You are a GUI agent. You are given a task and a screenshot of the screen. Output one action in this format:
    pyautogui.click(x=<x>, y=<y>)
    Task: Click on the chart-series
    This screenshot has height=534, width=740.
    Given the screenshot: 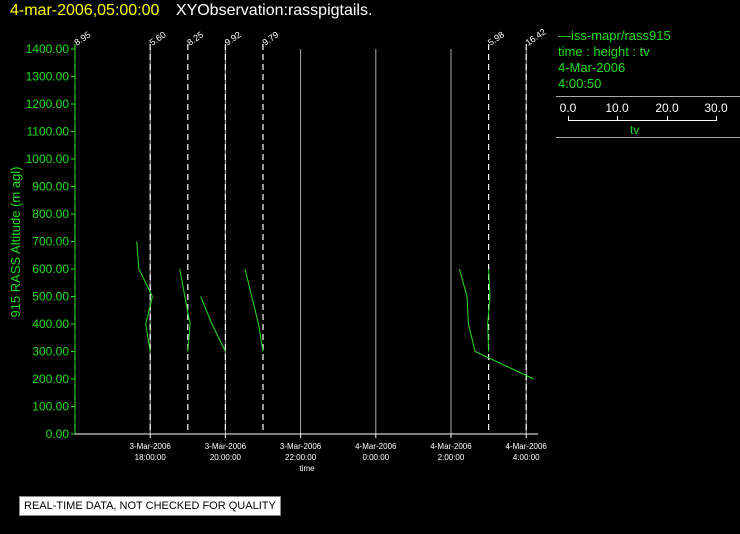 What is the action you would take?
    pyautogui.click(x=335, y=310)
    